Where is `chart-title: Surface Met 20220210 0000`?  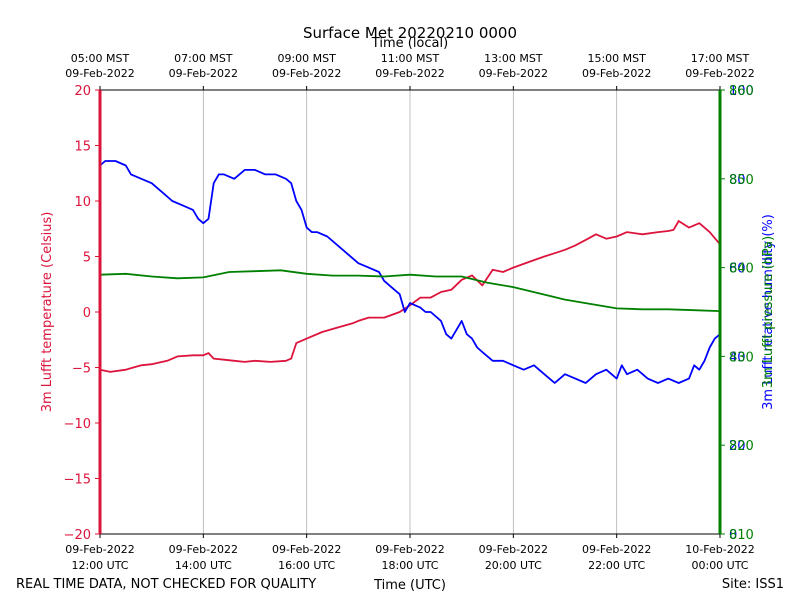
chart-title: Surface Met 20220210 0000 is located at coordinates (410, 33).